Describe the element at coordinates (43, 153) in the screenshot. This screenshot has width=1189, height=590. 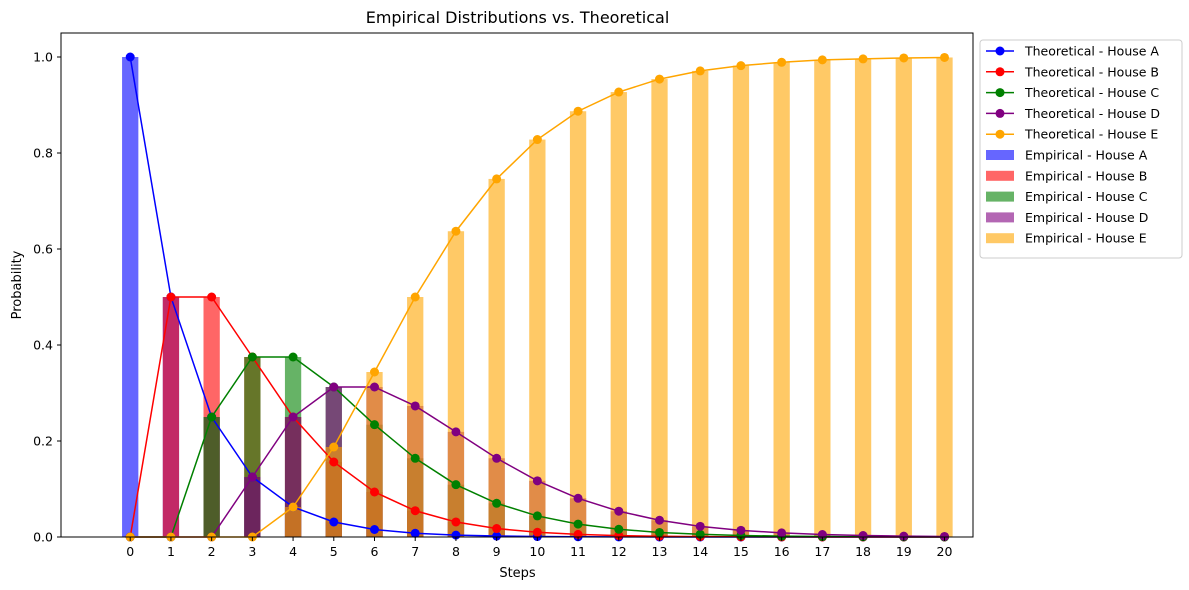
I see `y-tick-label: 0.8` at that location.